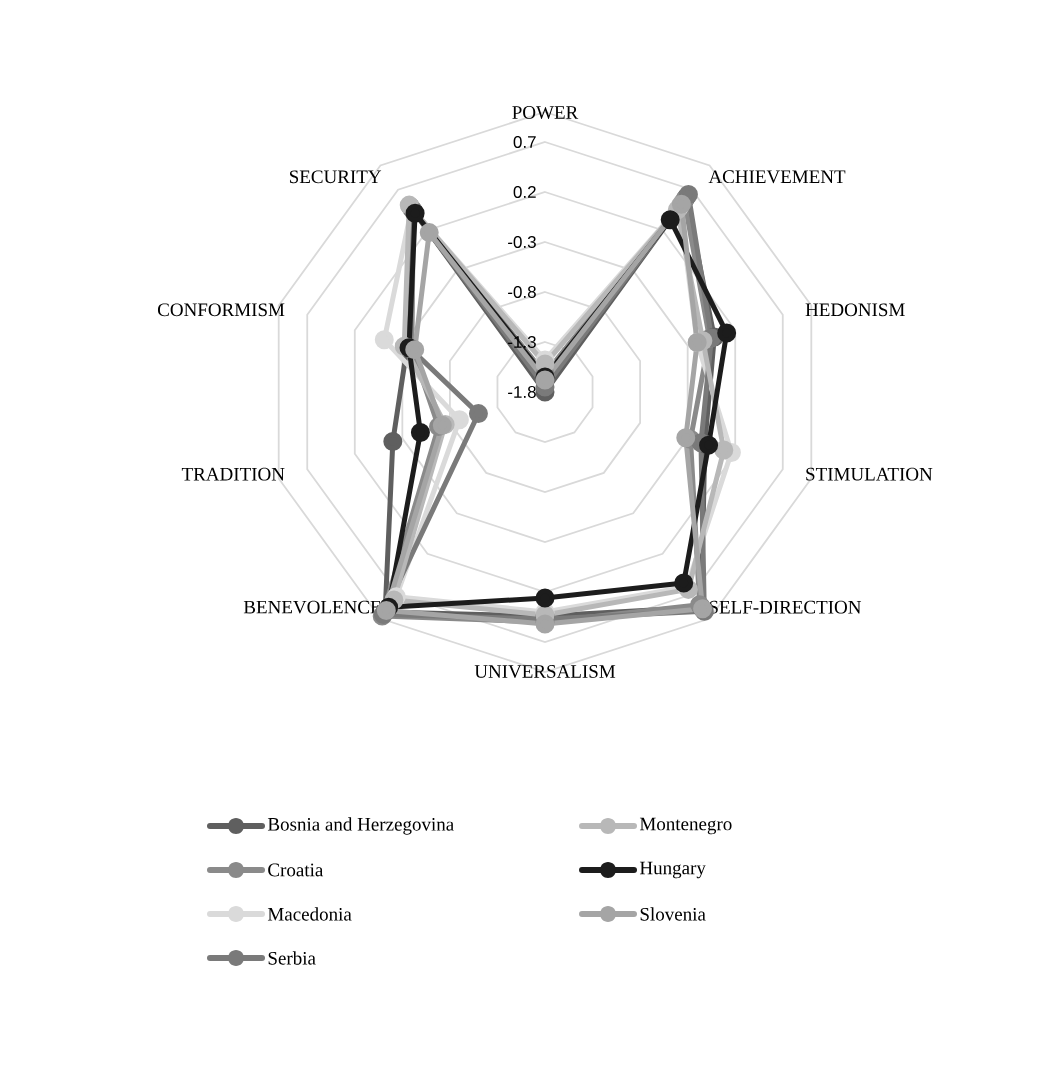 The height and width of the screenshot is (1065, 1060). What do you see at coordinates (292, 958) in the screenshot?
I see `legend-label: Serbia` at bounding box center [292, 958].